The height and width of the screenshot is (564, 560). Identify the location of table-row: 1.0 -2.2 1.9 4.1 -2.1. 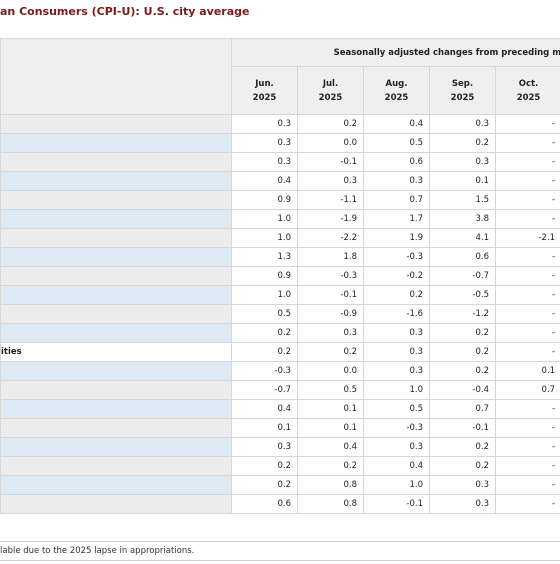
(280, 238).